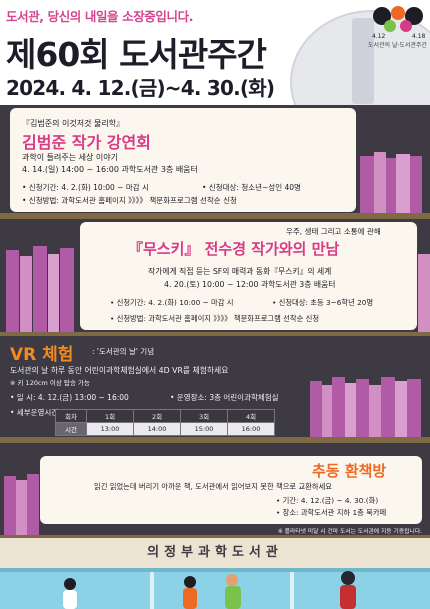 This screenshot has width=430, height=609. What do you see at coordinates (140, 88) in the screenshot?
I see `festival-dates: 2024. 4. 12.(금)~4. 30.(화)` at bounding box center [140, 88].